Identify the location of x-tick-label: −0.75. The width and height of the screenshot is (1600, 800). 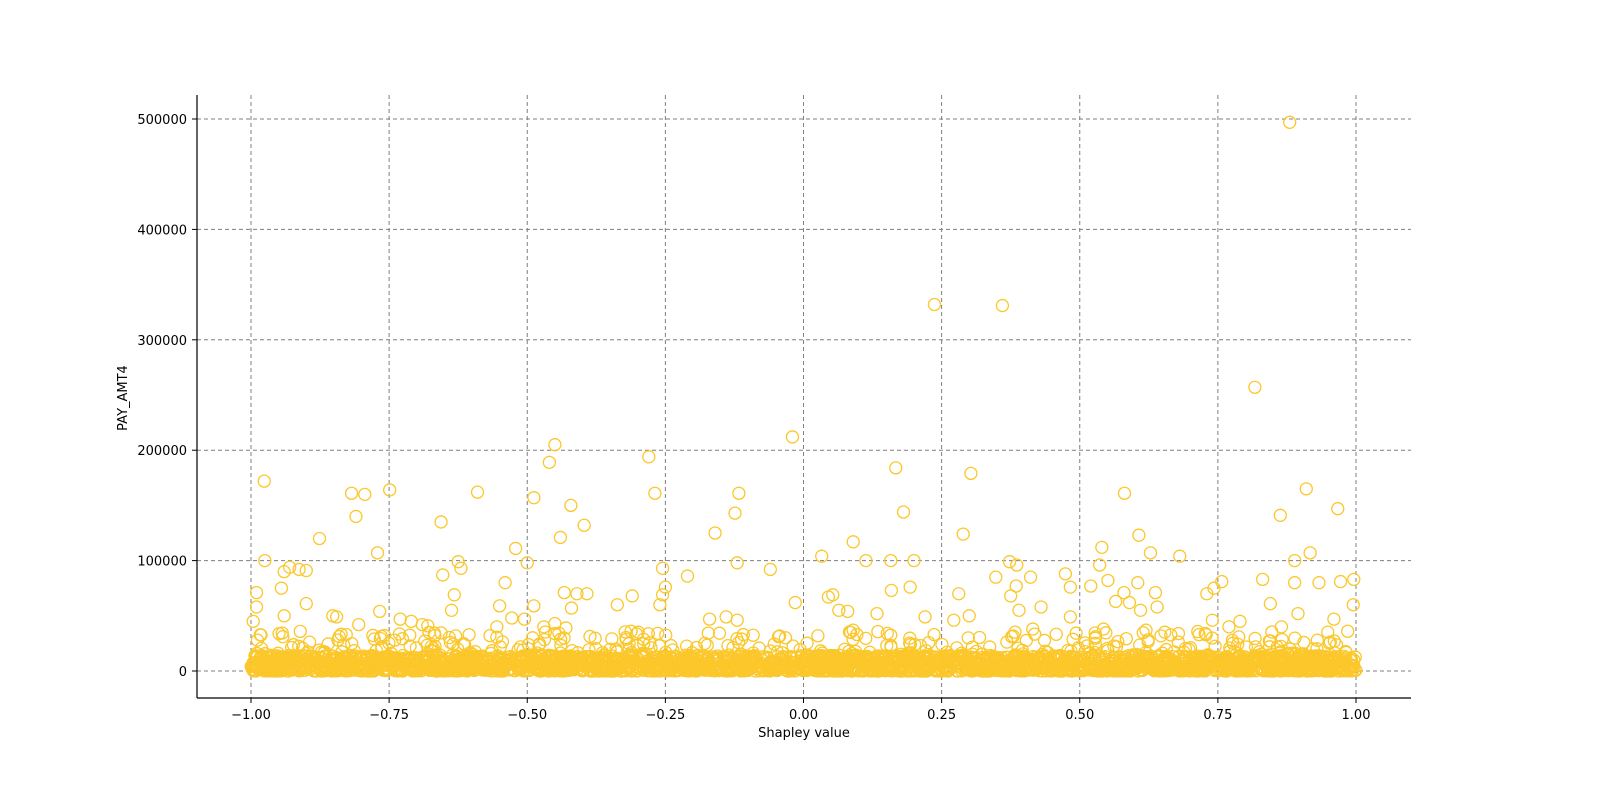
(389, 715).